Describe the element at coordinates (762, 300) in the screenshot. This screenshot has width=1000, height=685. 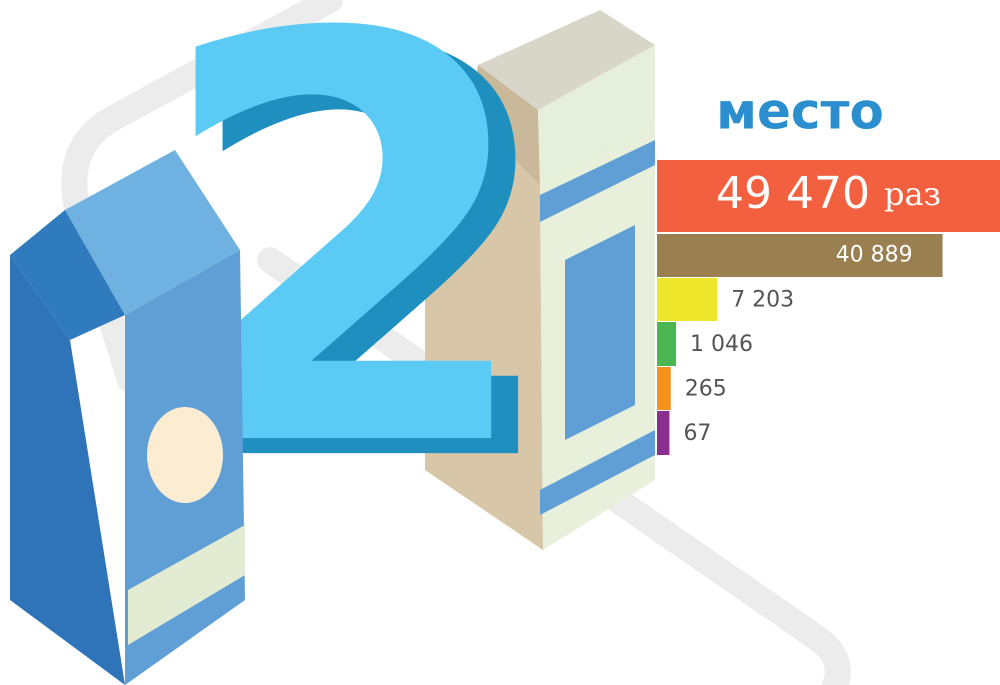
I see `value-label: 7 203` at that location.